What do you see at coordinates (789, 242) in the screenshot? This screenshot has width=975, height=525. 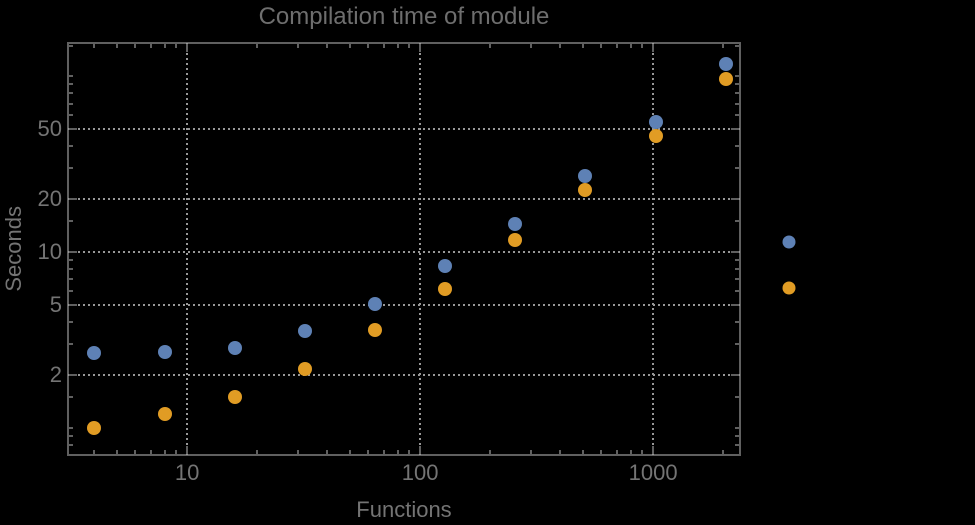 I see `legend-marker-blue` at bounding box center [789, 242].